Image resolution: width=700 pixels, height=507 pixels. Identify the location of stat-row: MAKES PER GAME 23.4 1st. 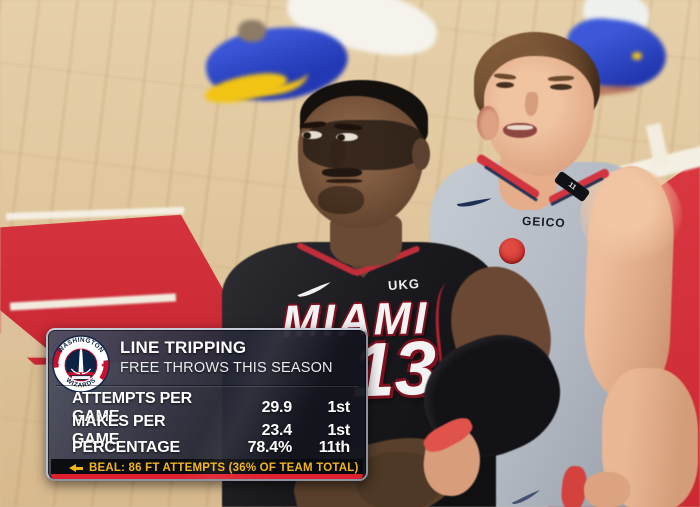
(207, 430).